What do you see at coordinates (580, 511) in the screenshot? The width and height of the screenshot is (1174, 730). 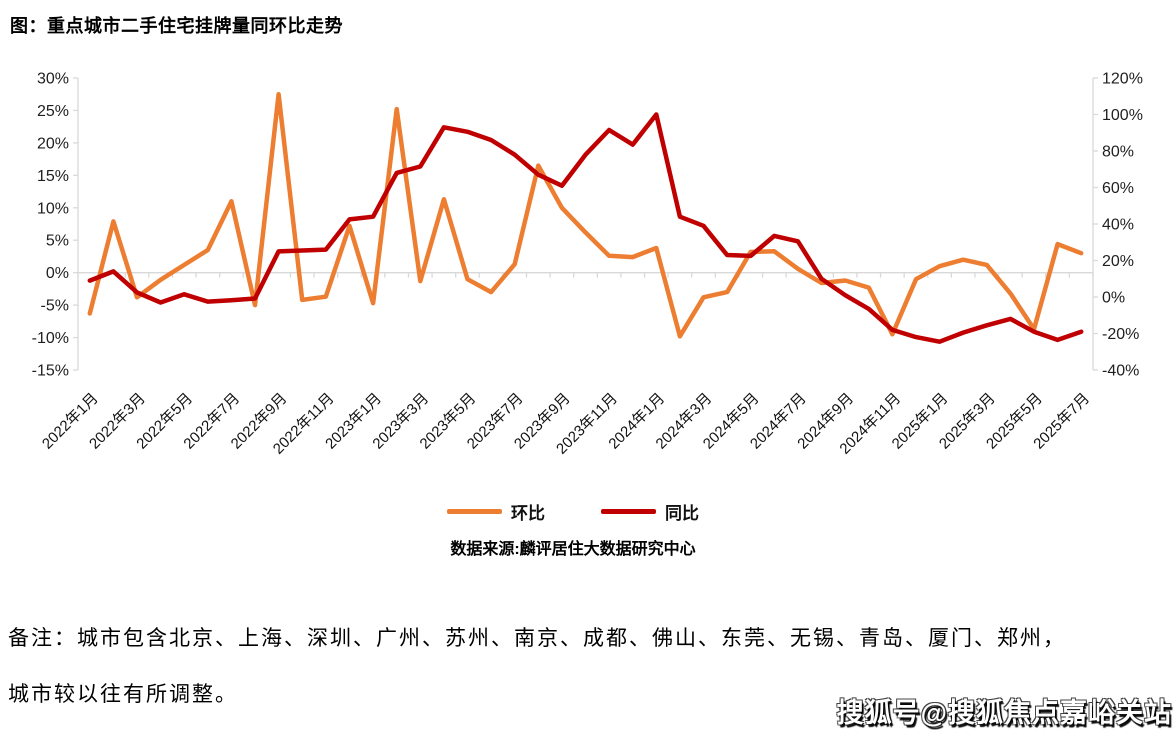 I see `chart-legend: 环比 同比` at bounding box center [580, 511].